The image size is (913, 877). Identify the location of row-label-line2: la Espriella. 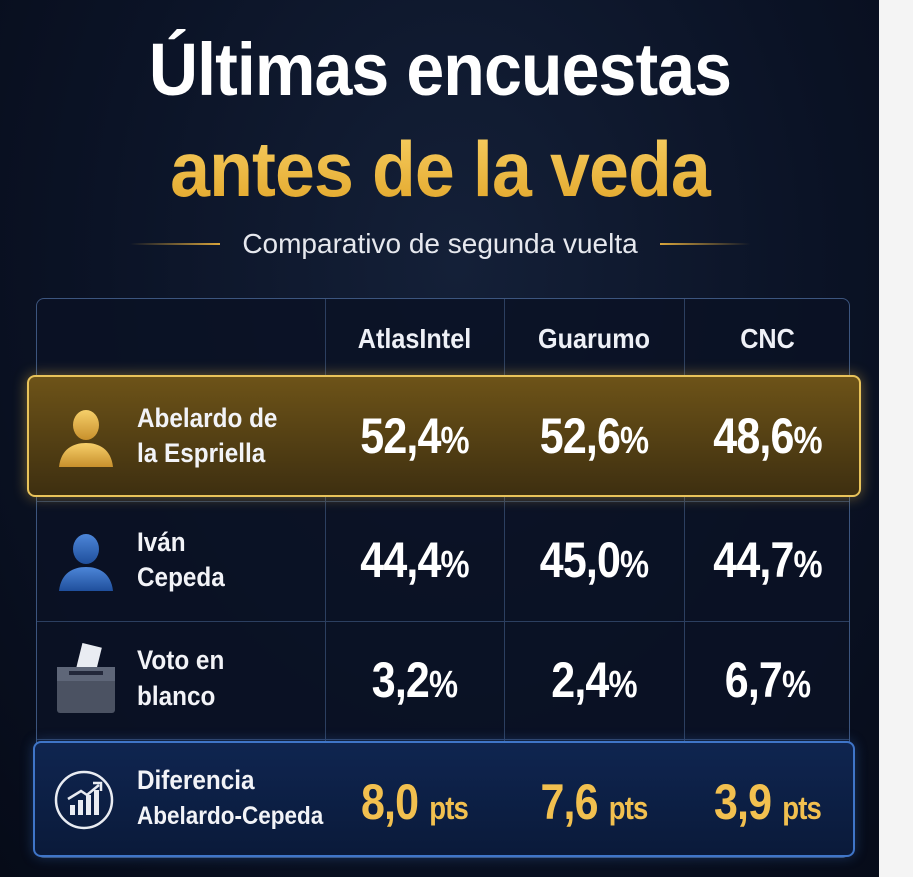
(201, 453).